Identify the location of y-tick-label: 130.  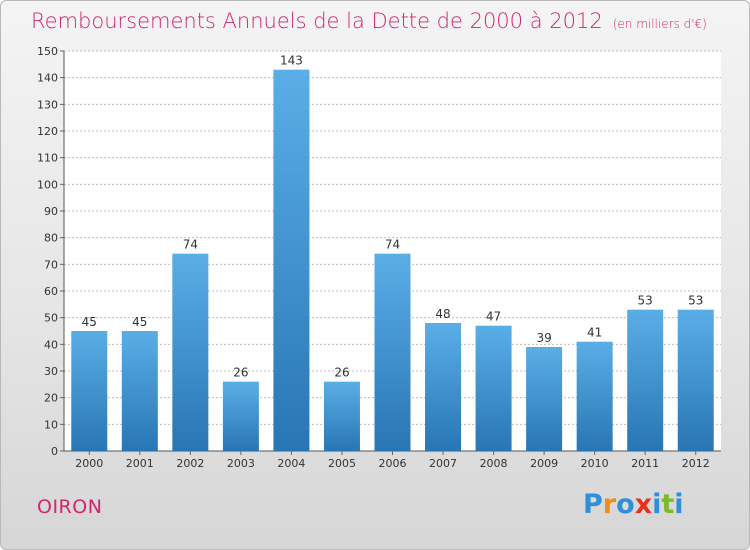
(47, 104).